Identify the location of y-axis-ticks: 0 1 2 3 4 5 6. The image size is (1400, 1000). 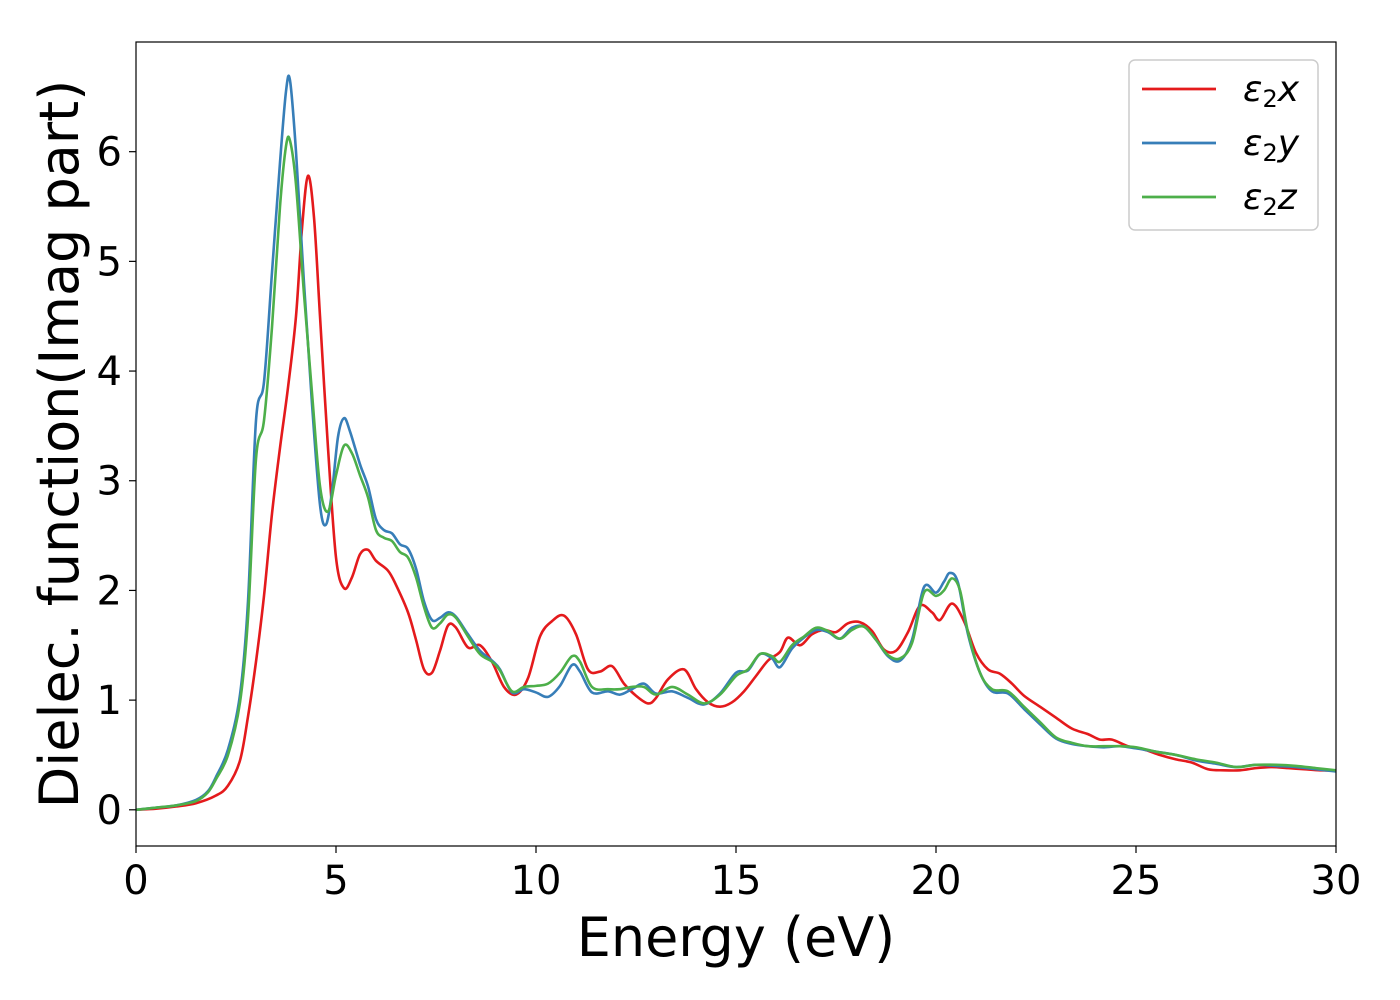
(116, 482).